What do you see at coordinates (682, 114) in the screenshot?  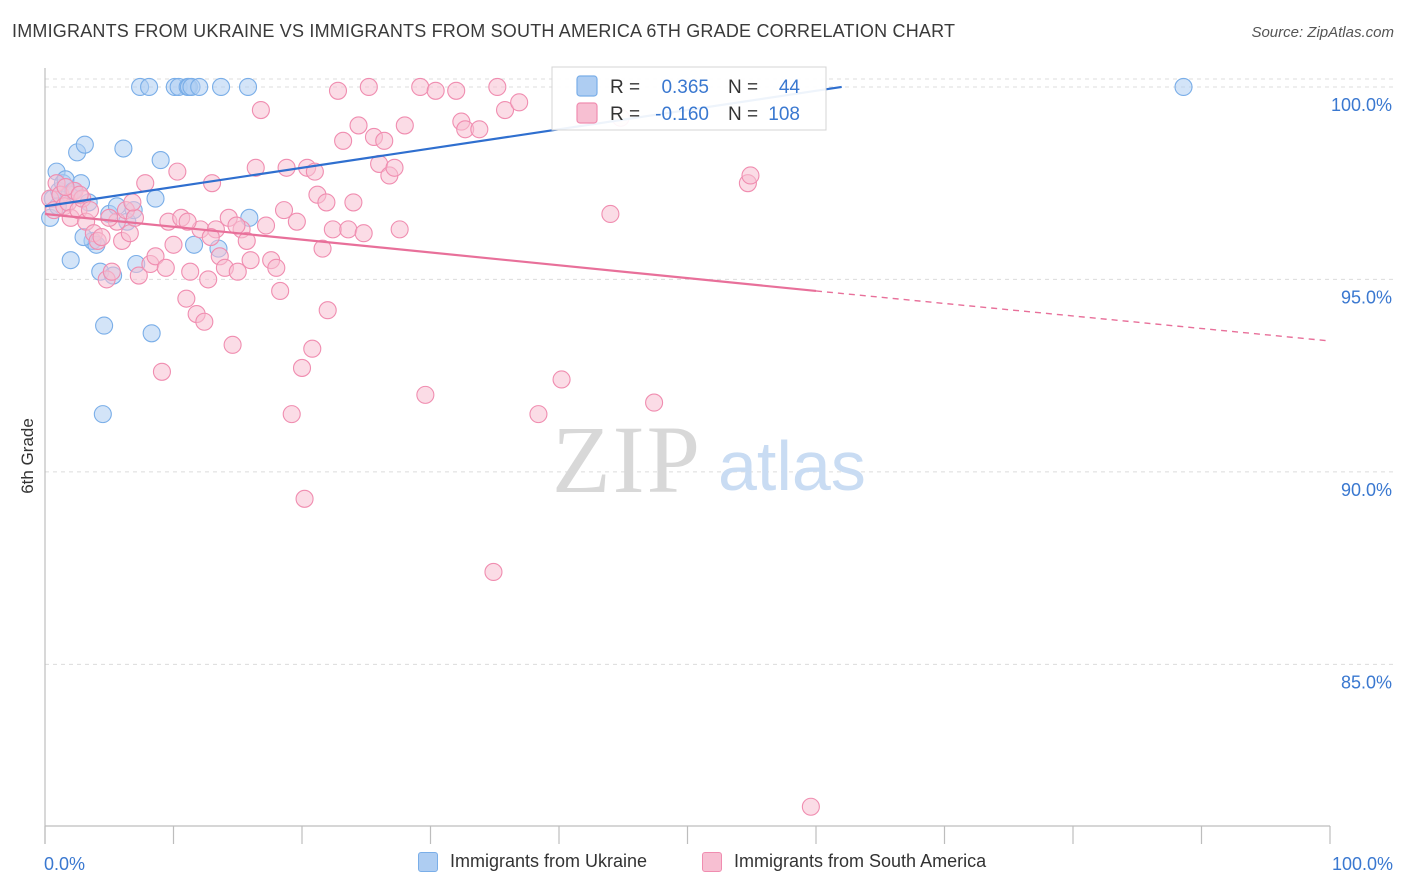 I see `legend-r-value: -0.160` at bounding box center [682, 114].